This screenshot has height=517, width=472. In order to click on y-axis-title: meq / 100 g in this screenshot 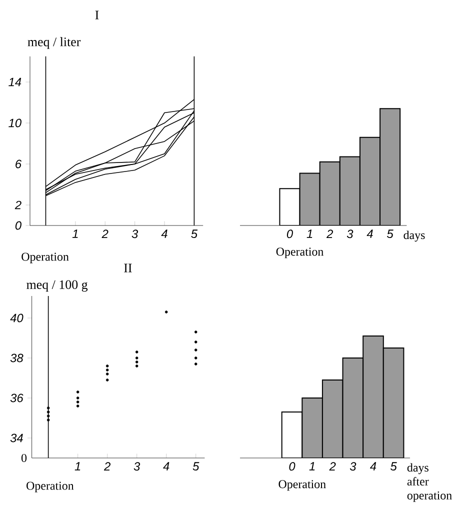, I will do `click(57, 286)`.